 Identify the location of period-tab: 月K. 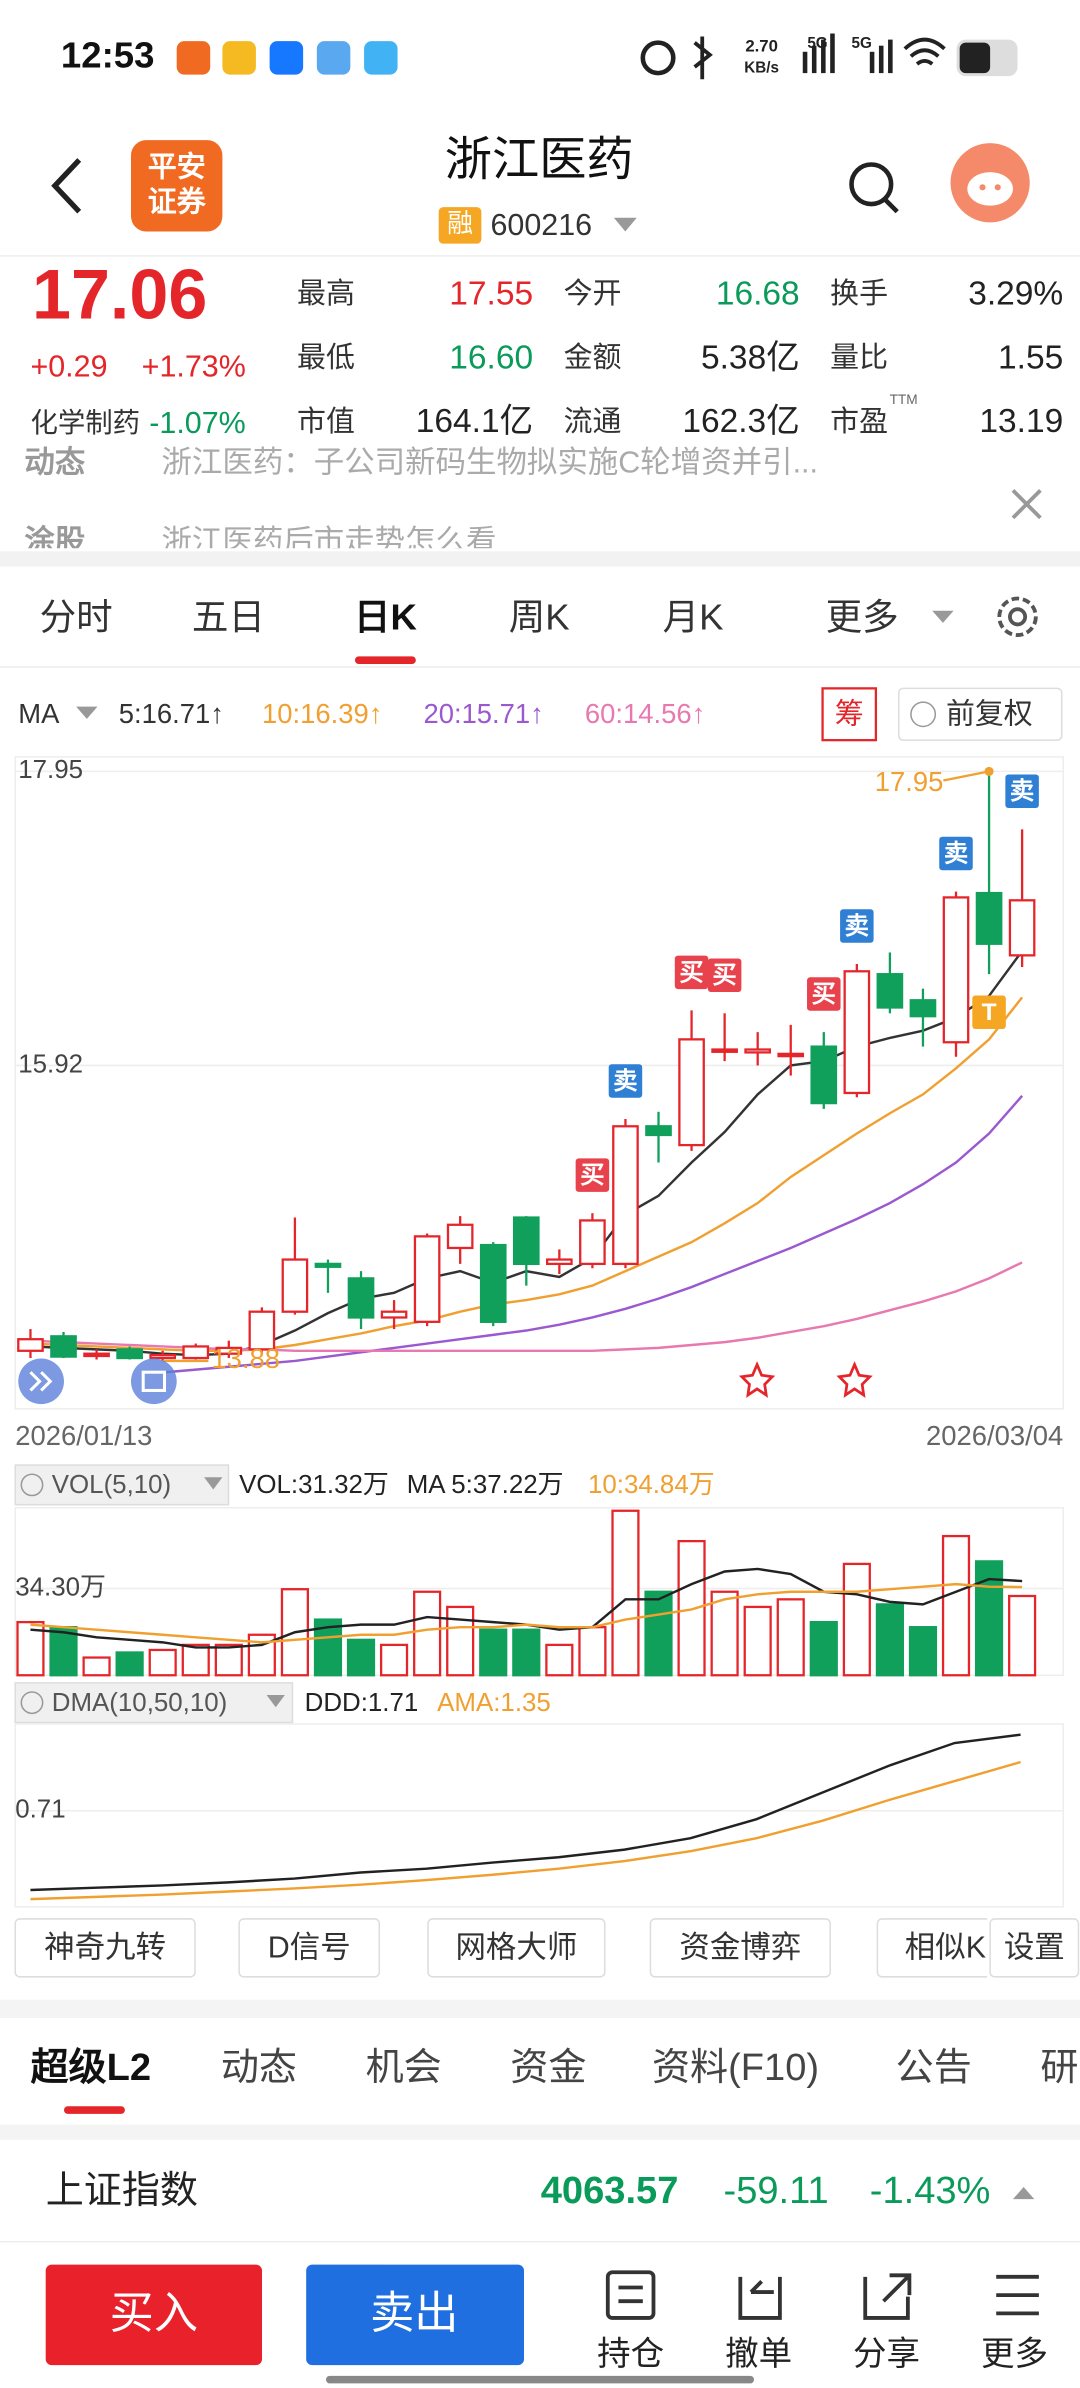
(693, 617).